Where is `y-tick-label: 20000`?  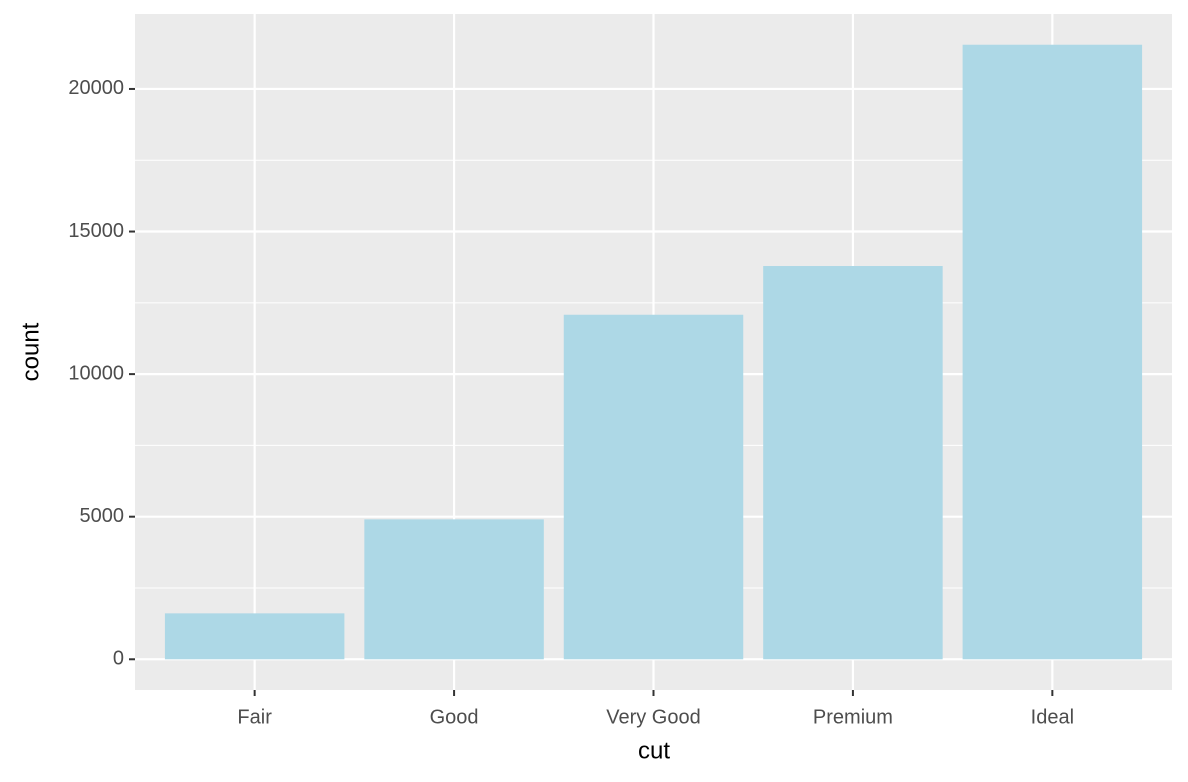 y-tick-label: 20000 is located at coordinates (96, 88).